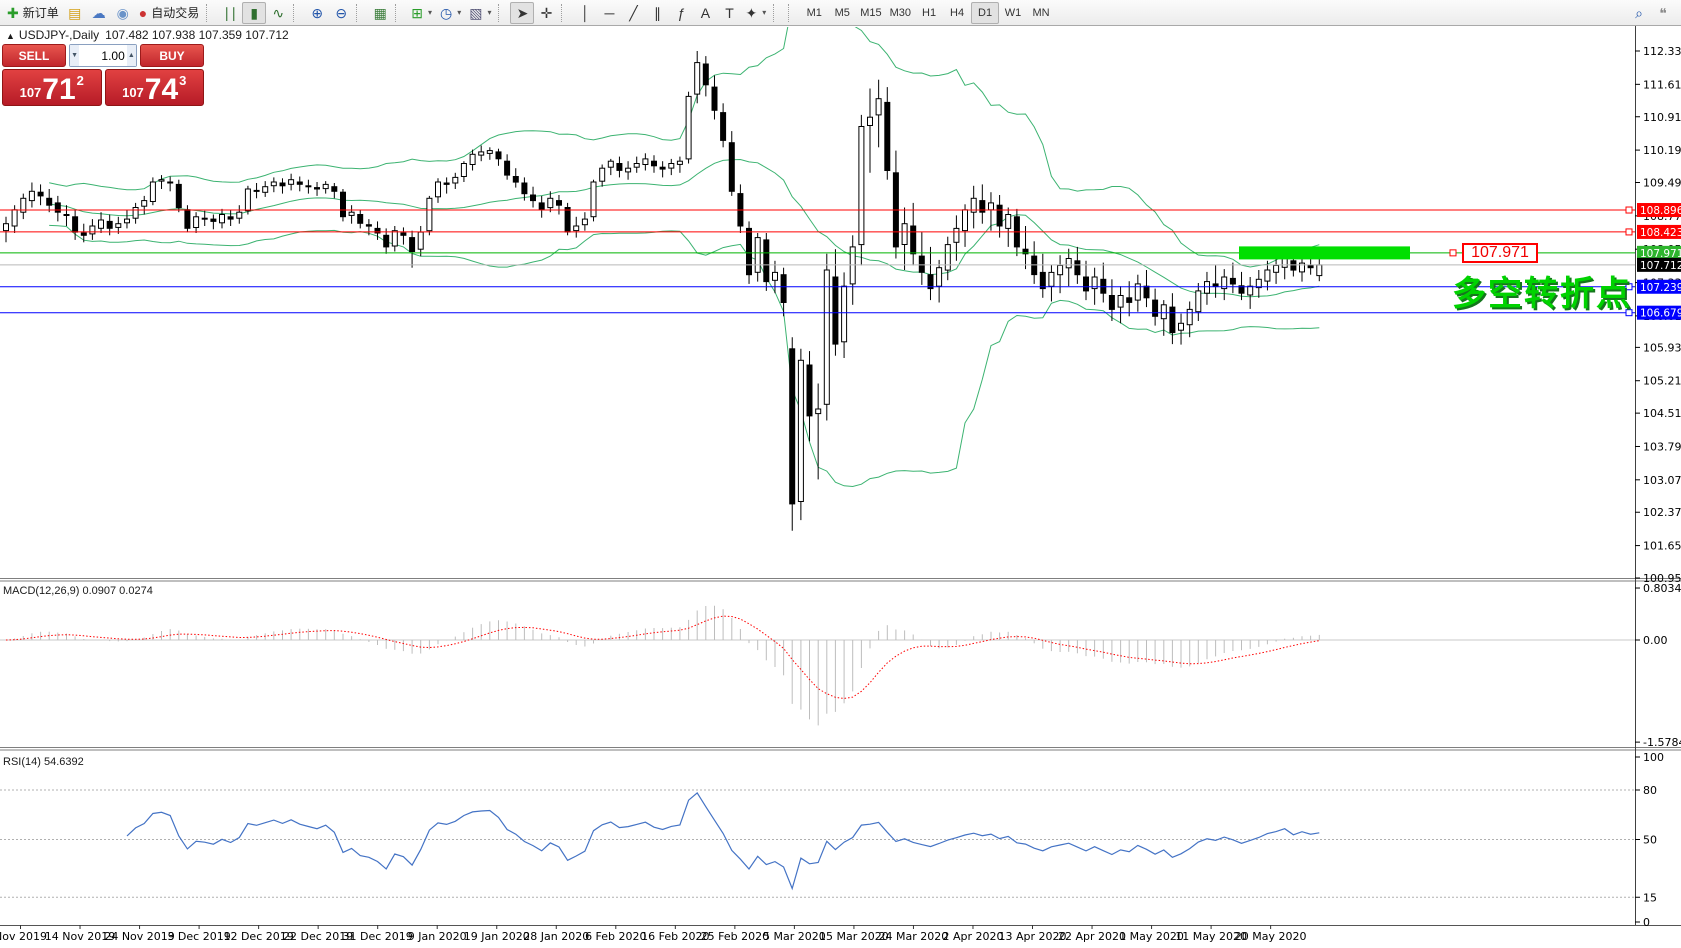 This screenshot has height=948, width=1681. I want to click on svg-text: 100.950, so click(1662, 578).